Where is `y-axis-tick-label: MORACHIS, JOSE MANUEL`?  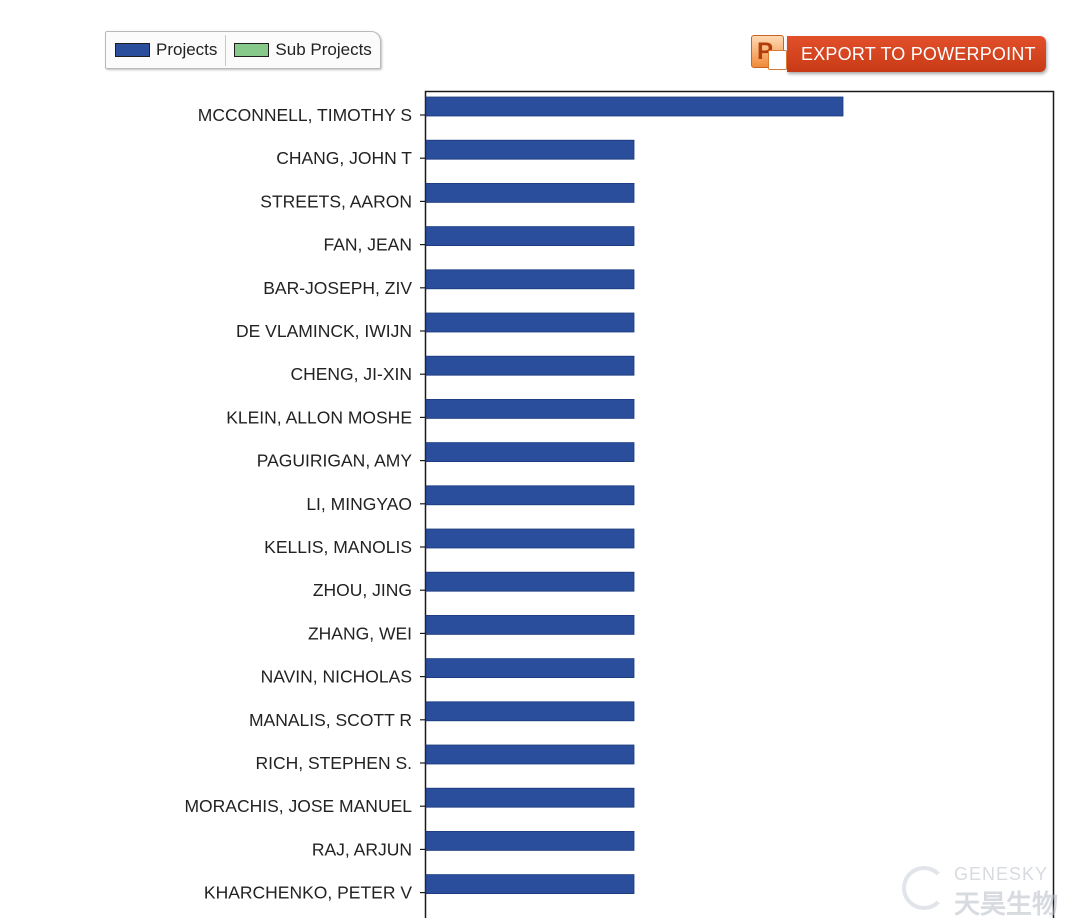
y-axis-tick-label: MORACHIS, JOSE MANUEL is located at coordinates (298, 806).